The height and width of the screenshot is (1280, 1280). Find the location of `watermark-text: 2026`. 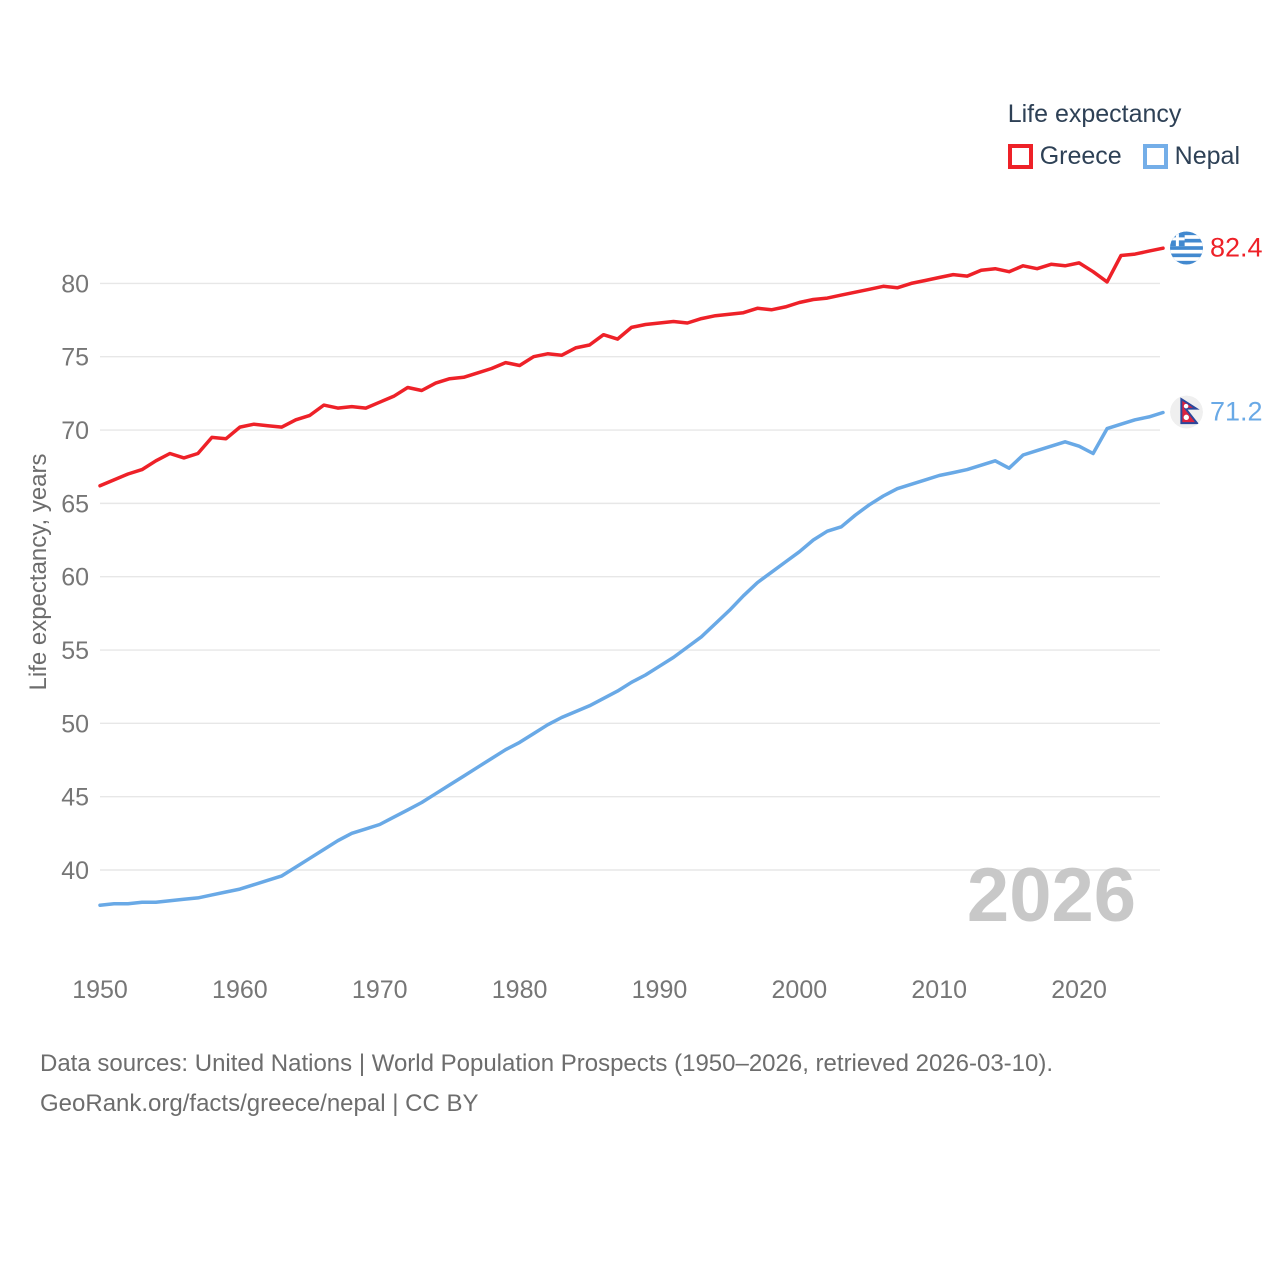

watermark-text: 2026 is located at coordinates (1051, 895).